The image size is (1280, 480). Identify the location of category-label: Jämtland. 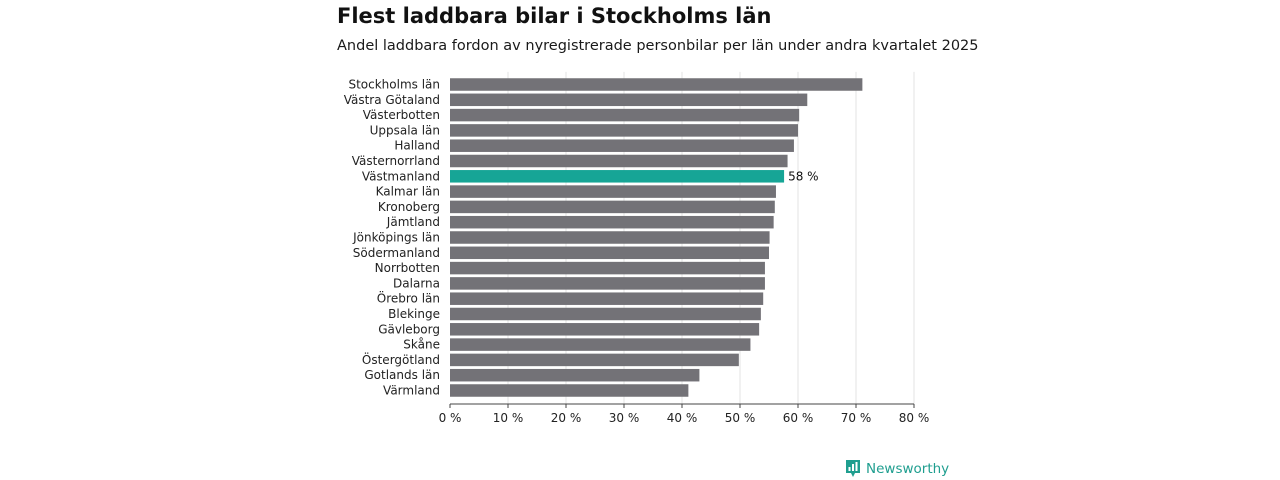
(413, 222).